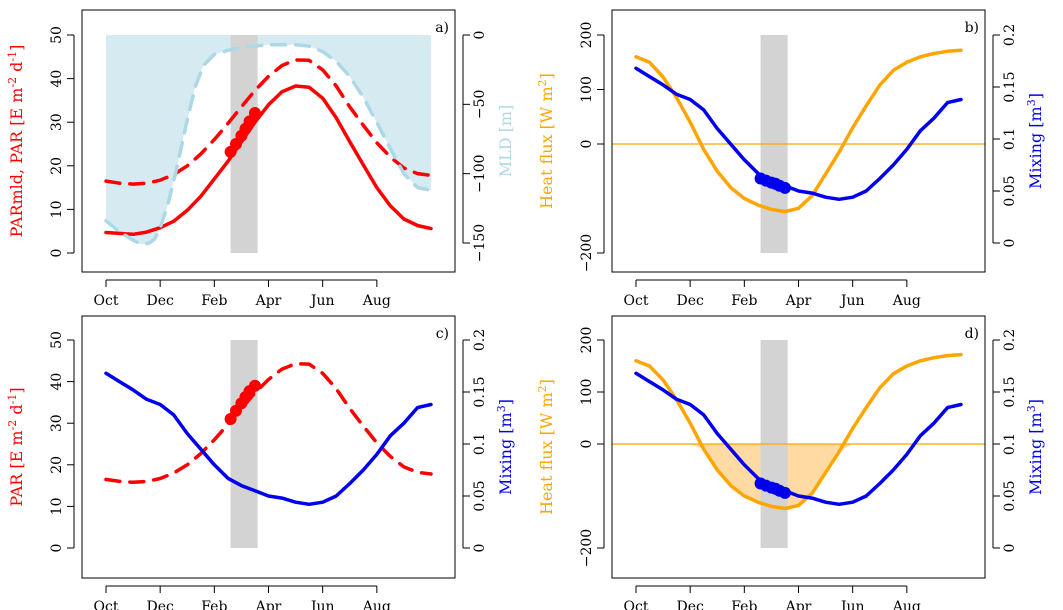 The height and width of the screenshot is (610, 1063). I want to click on left-axis-title: PAR [E m-2 d-1], so click(16, 446).